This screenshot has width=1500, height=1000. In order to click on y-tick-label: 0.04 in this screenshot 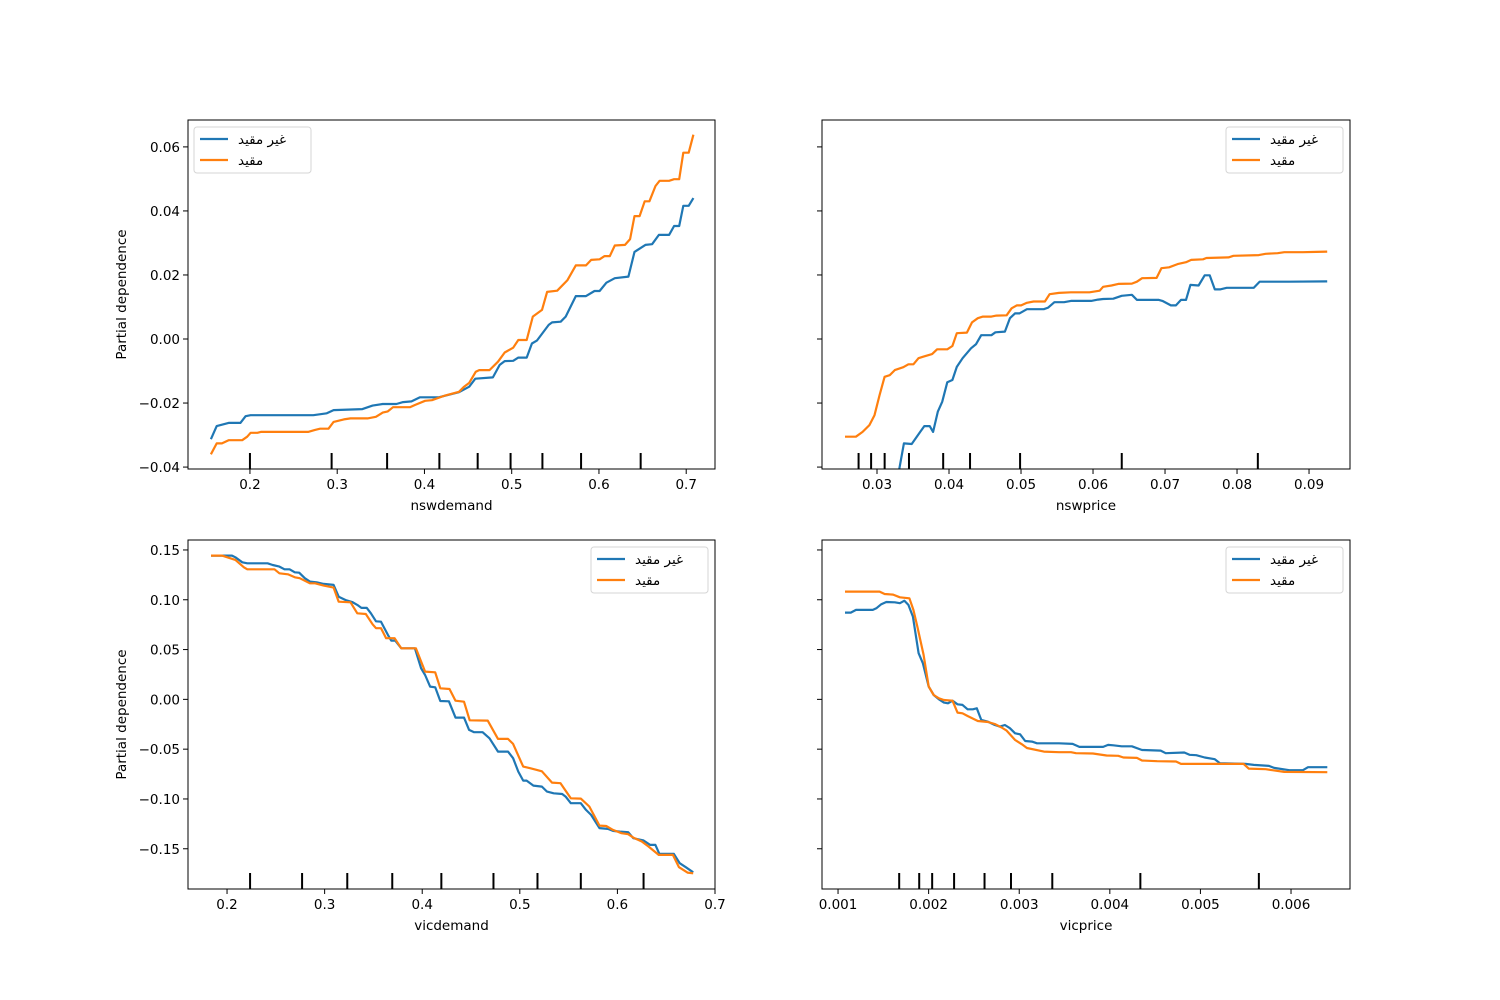, I will do `click(165, 212)`.